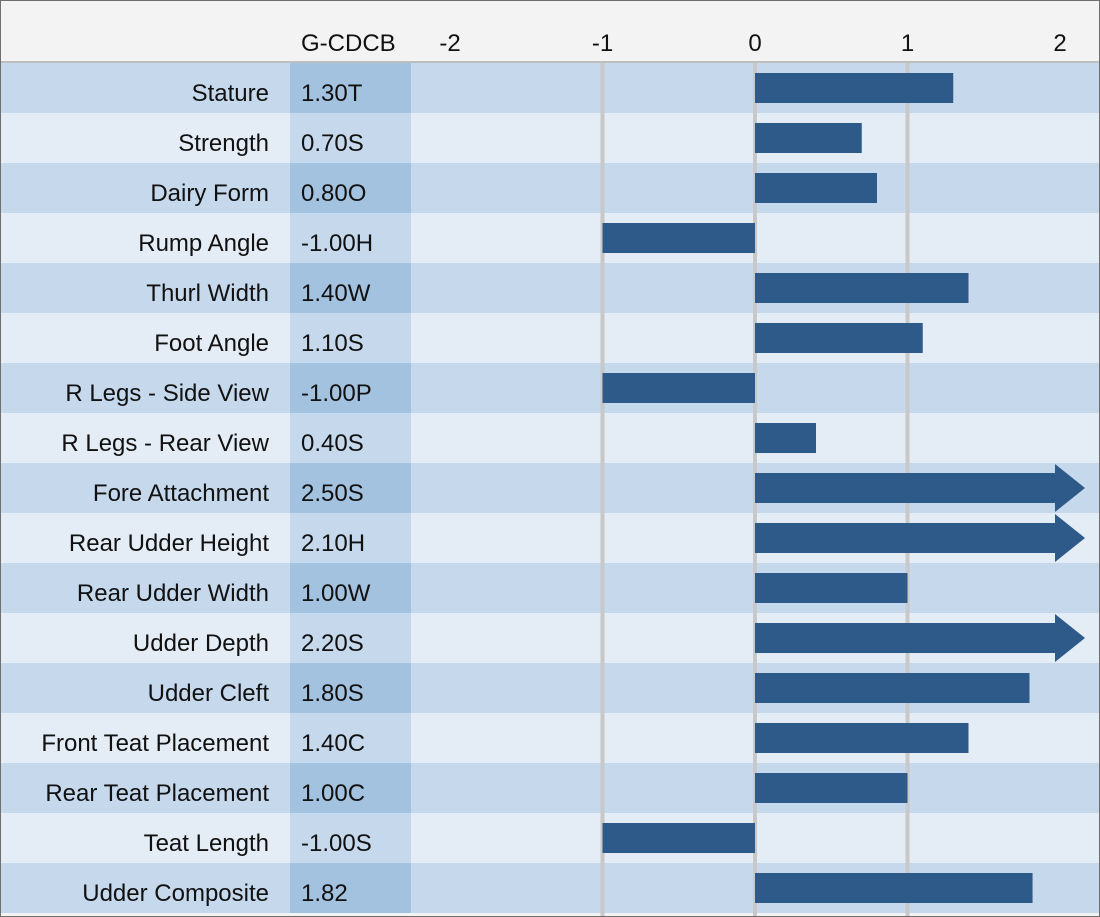  I want to click on category-label: Fore Attachment, so click(181, 493).